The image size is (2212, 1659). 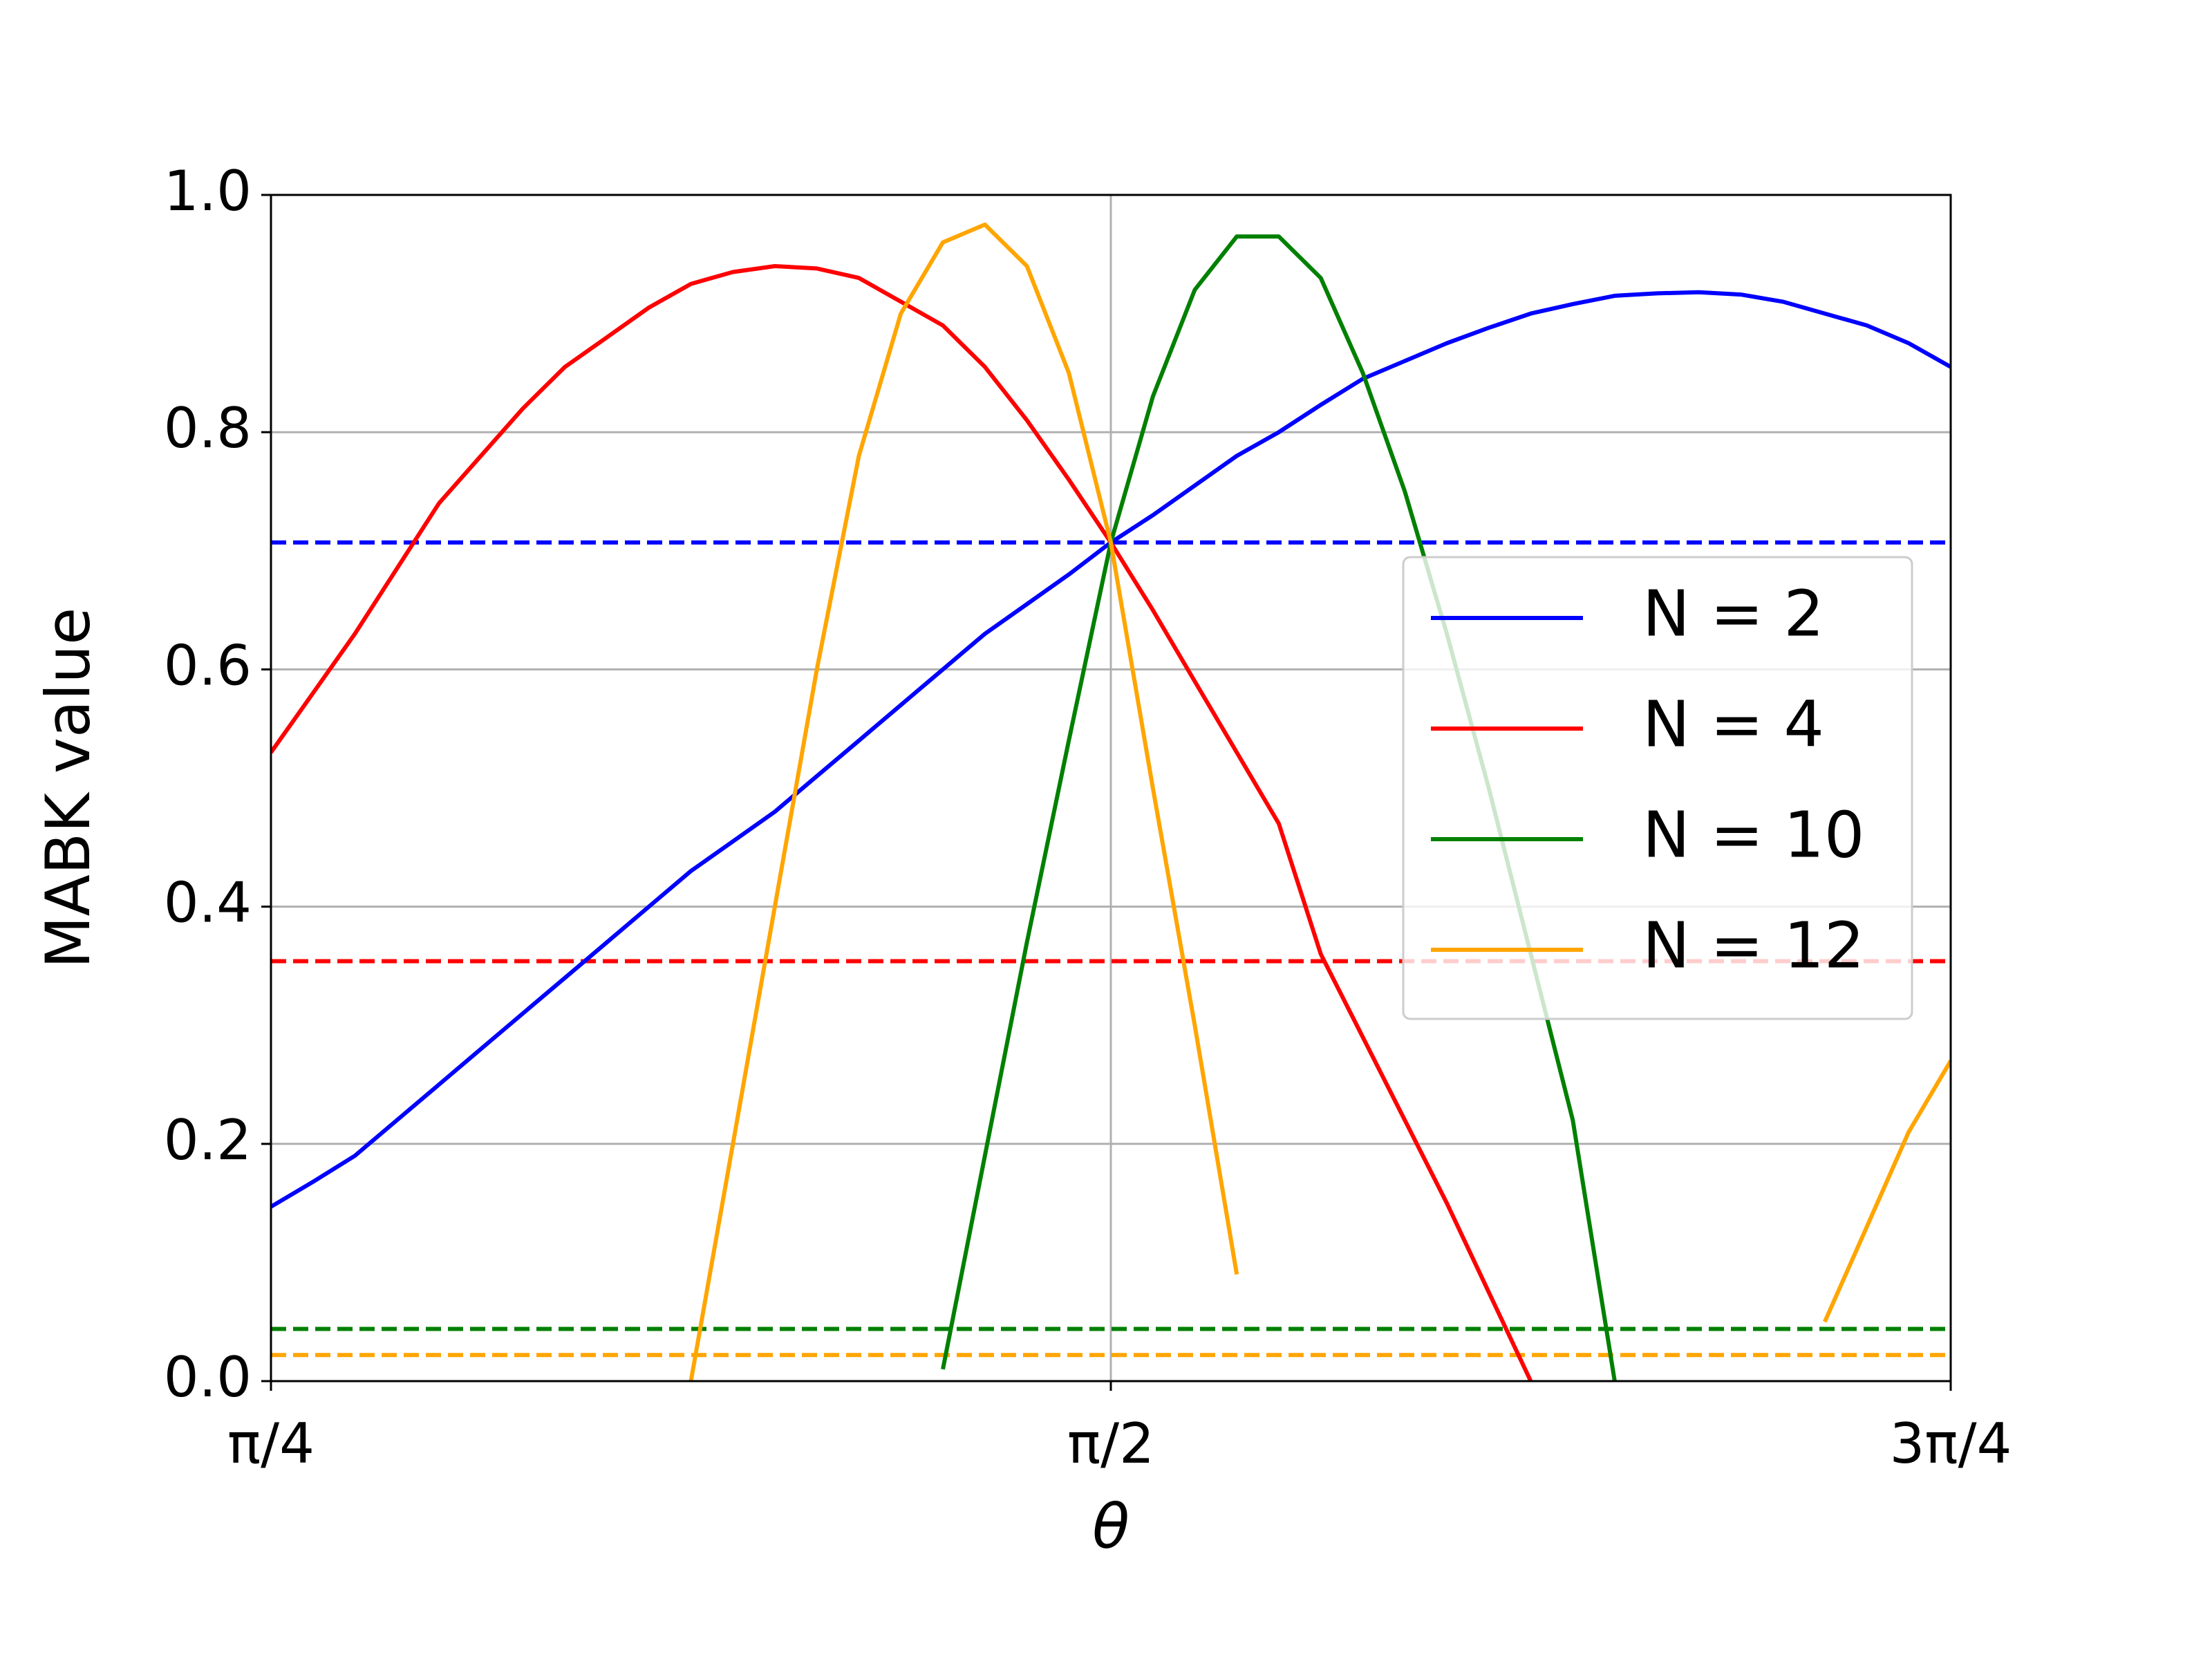 What do you see at coordinates (1110, 1444) in the screenshot?
I see `x-tick-label: π/2` at bounding box center [1110, 1444].